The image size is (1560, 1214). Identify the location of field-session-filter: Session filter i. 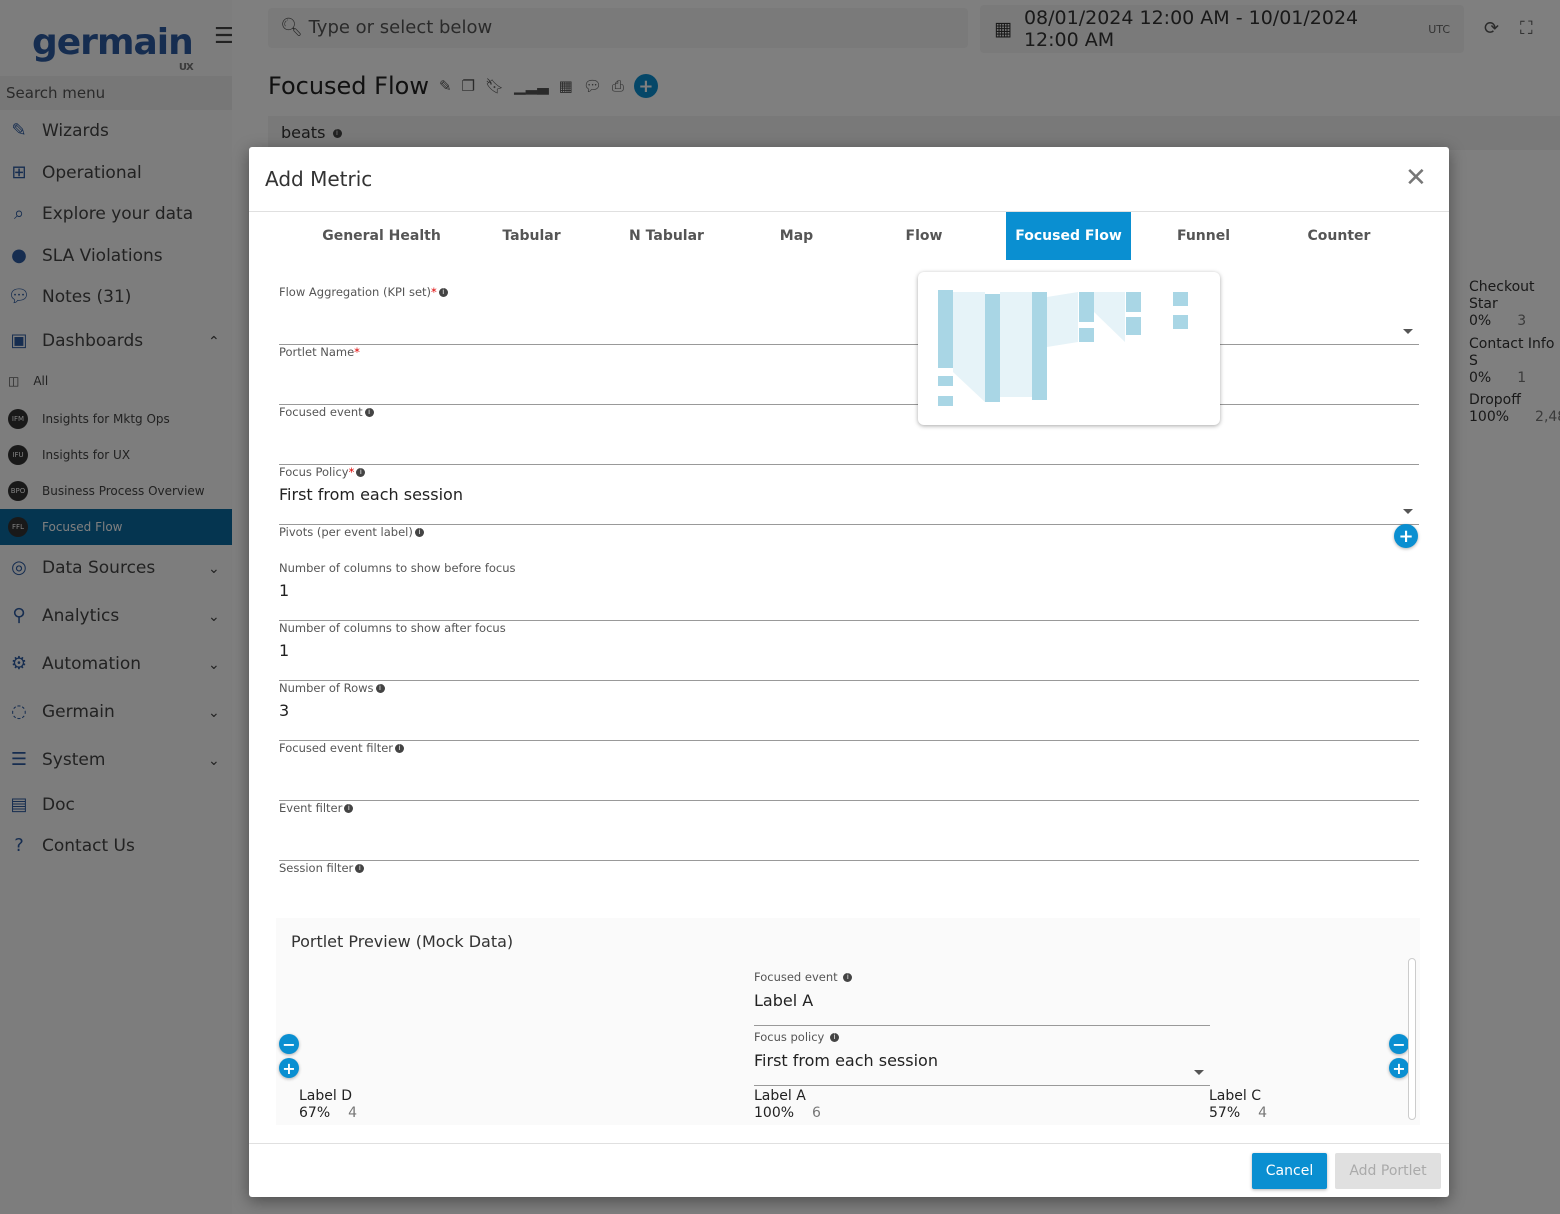
(849, 891).